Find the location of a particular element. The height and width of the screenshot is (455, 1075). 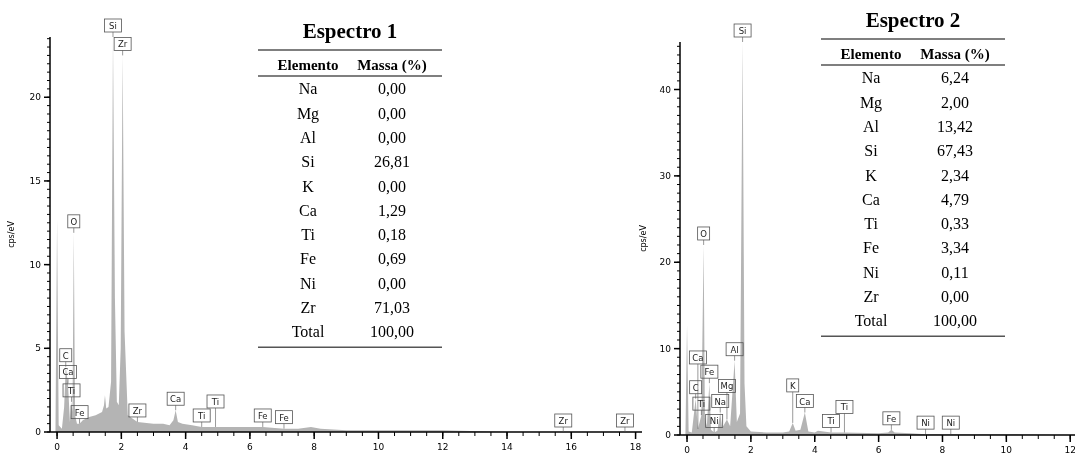

y-tick-label: 5 is located at coordinates (38, 348).